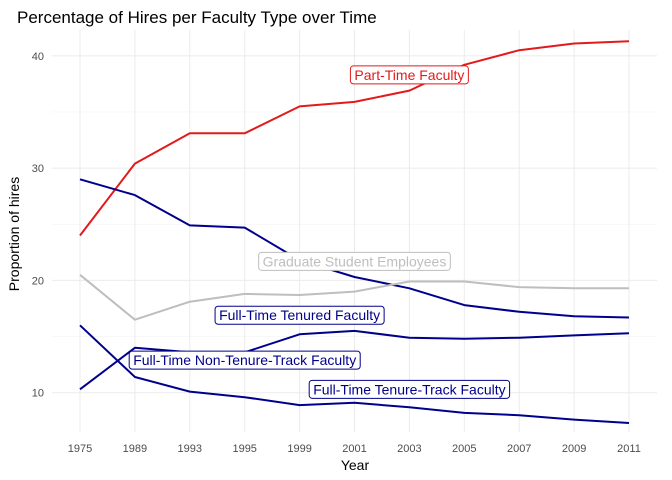  I want to click on y-axis-ticks: 10 20 30 40, so click(38, 225).